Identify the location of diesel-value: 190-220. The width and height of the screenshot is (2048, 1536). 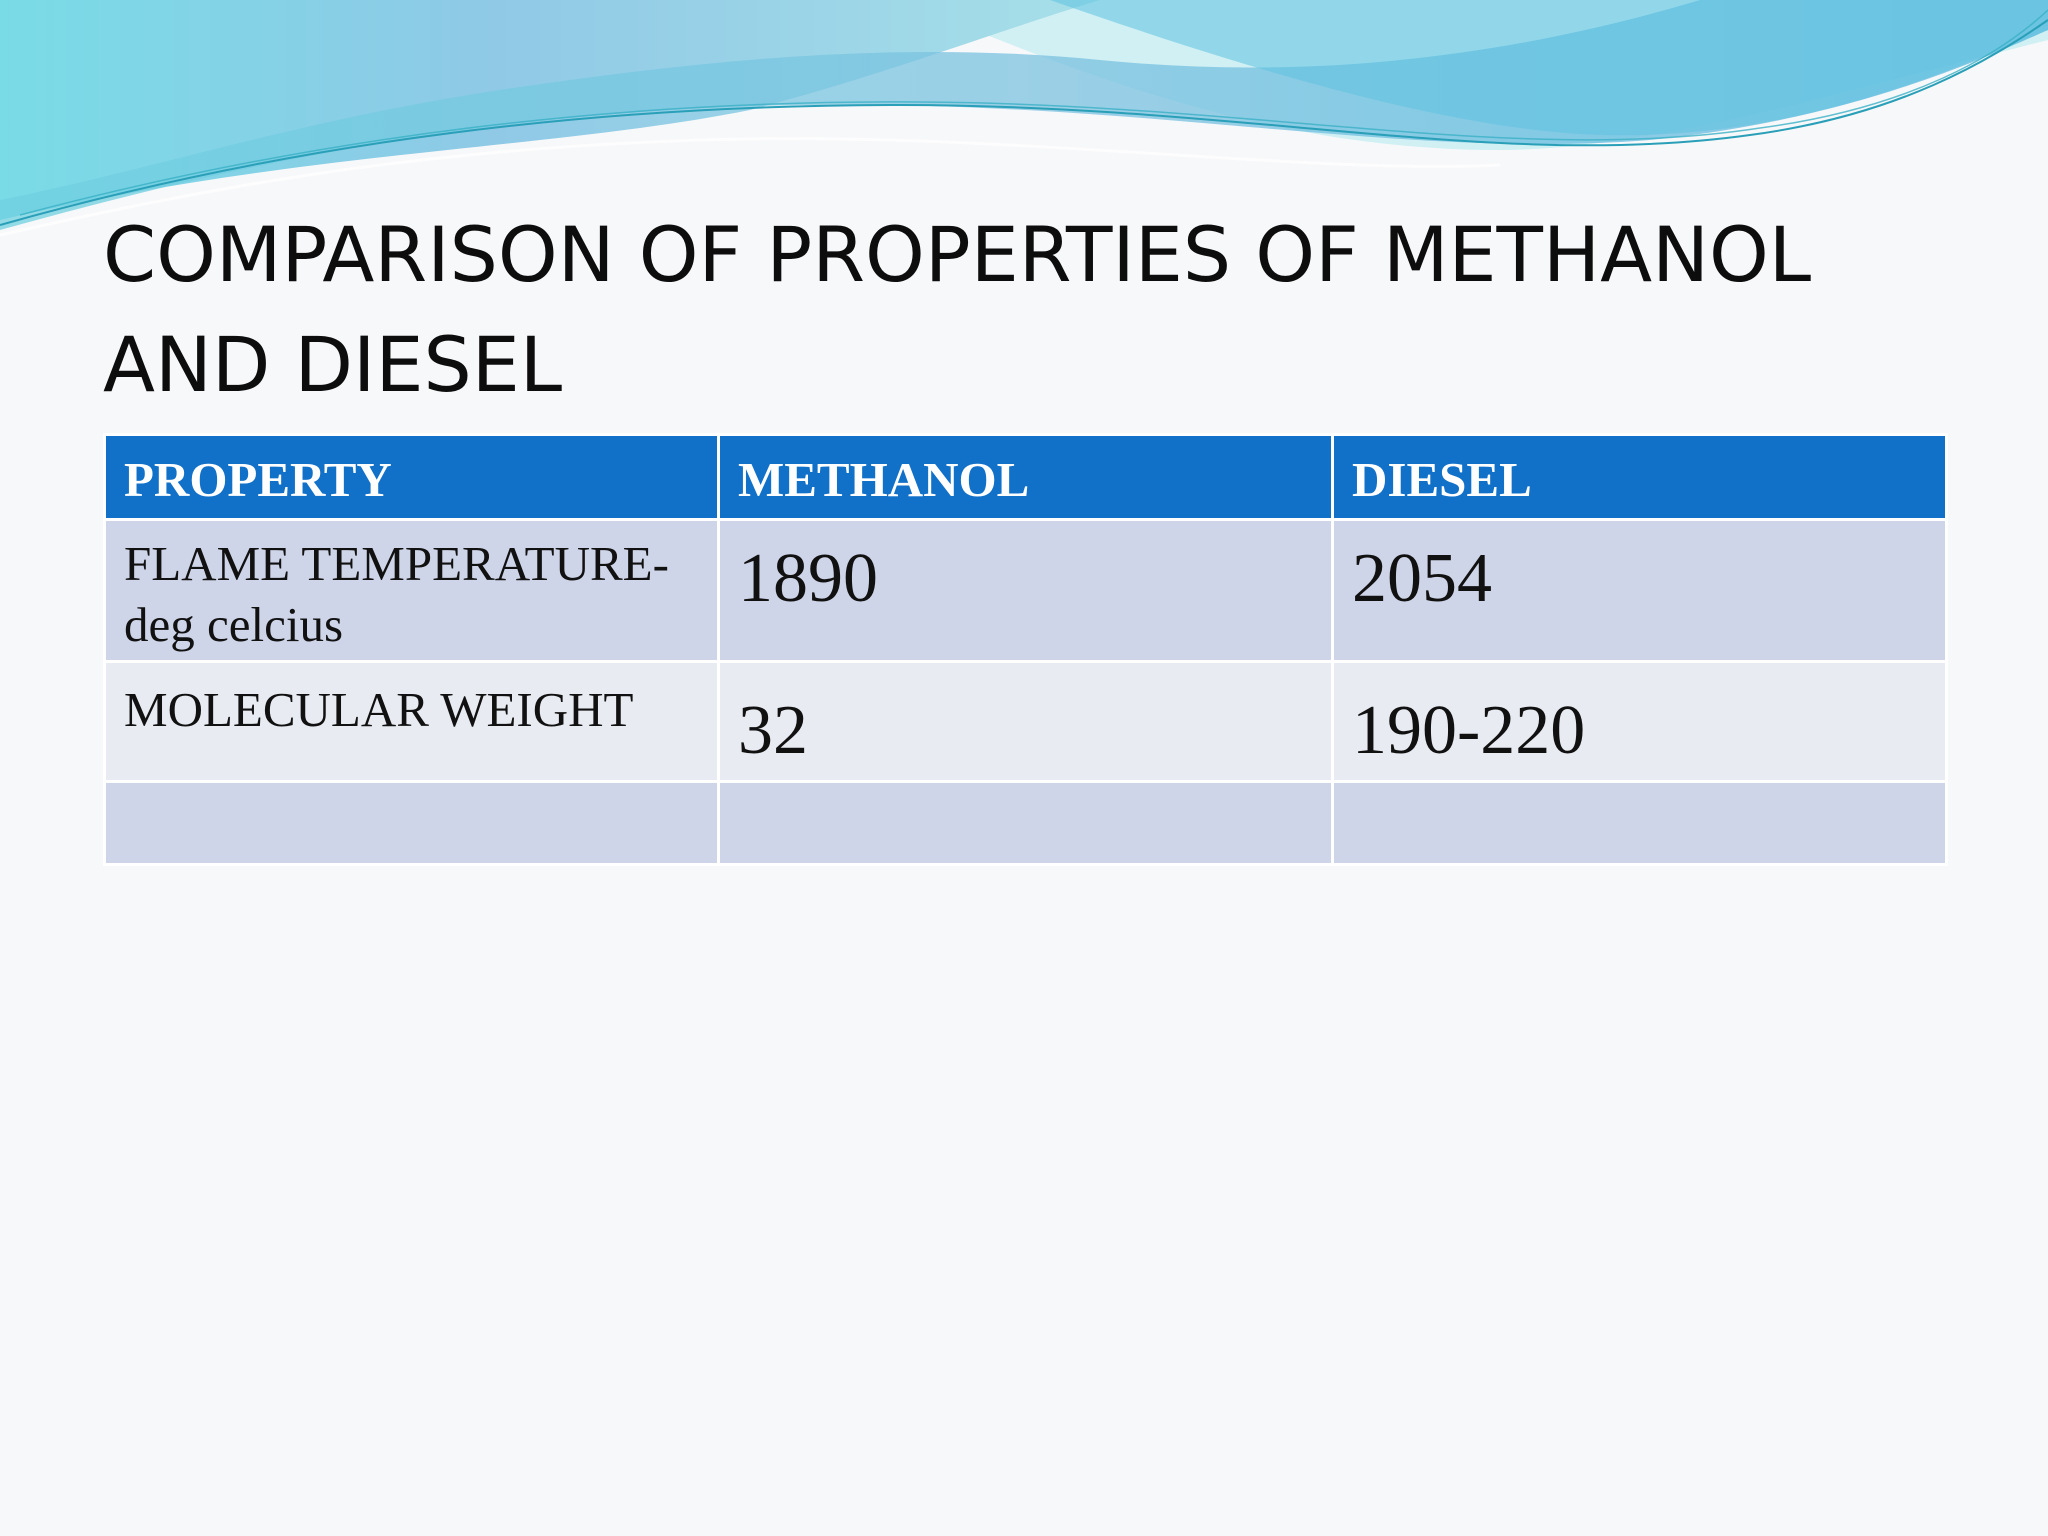
(1469, 730).